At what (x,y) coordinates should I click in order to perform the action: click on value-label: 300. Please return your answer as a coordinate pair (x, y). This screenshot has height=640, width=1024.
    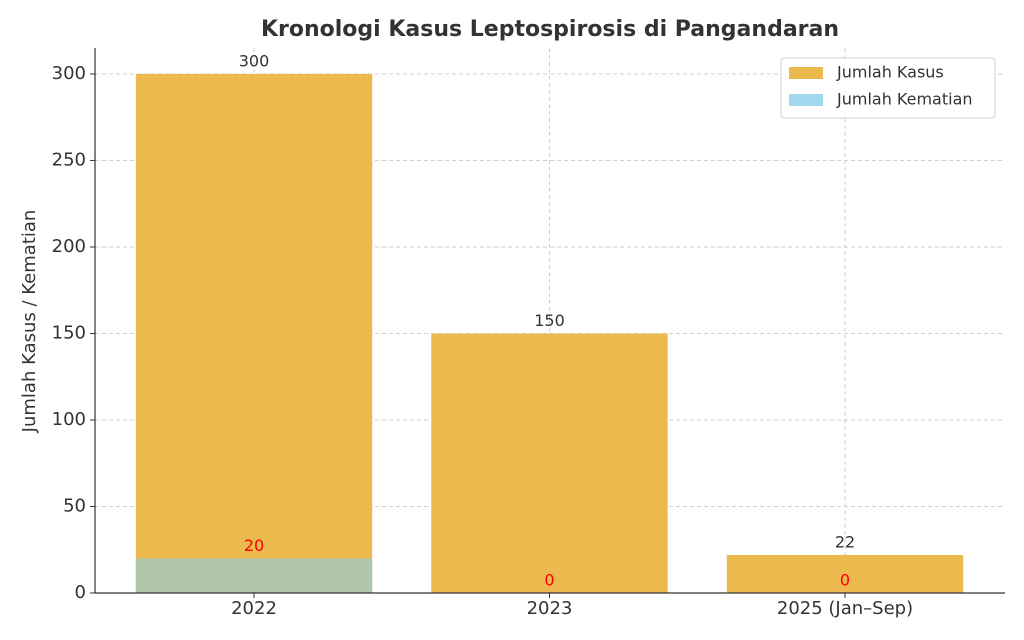
    Looking at the image, I should click on (254, 60).